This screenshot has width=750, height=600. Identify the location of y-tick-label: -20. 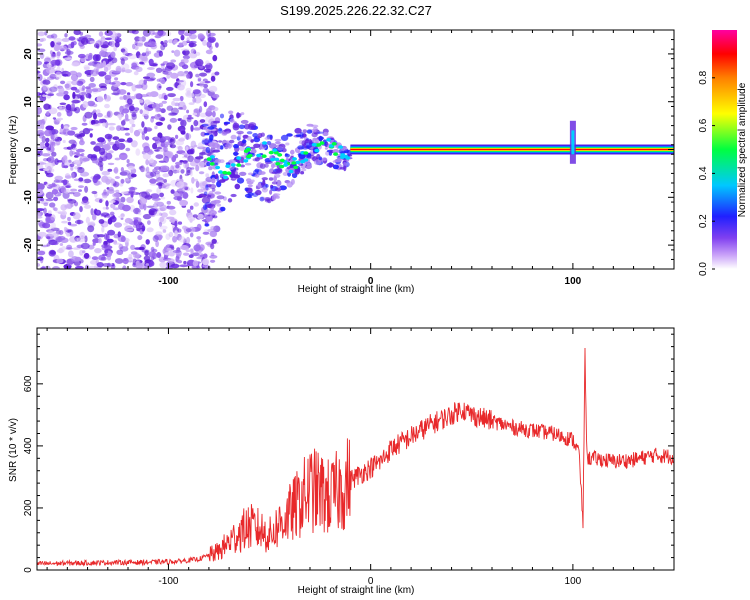
(28, 244).